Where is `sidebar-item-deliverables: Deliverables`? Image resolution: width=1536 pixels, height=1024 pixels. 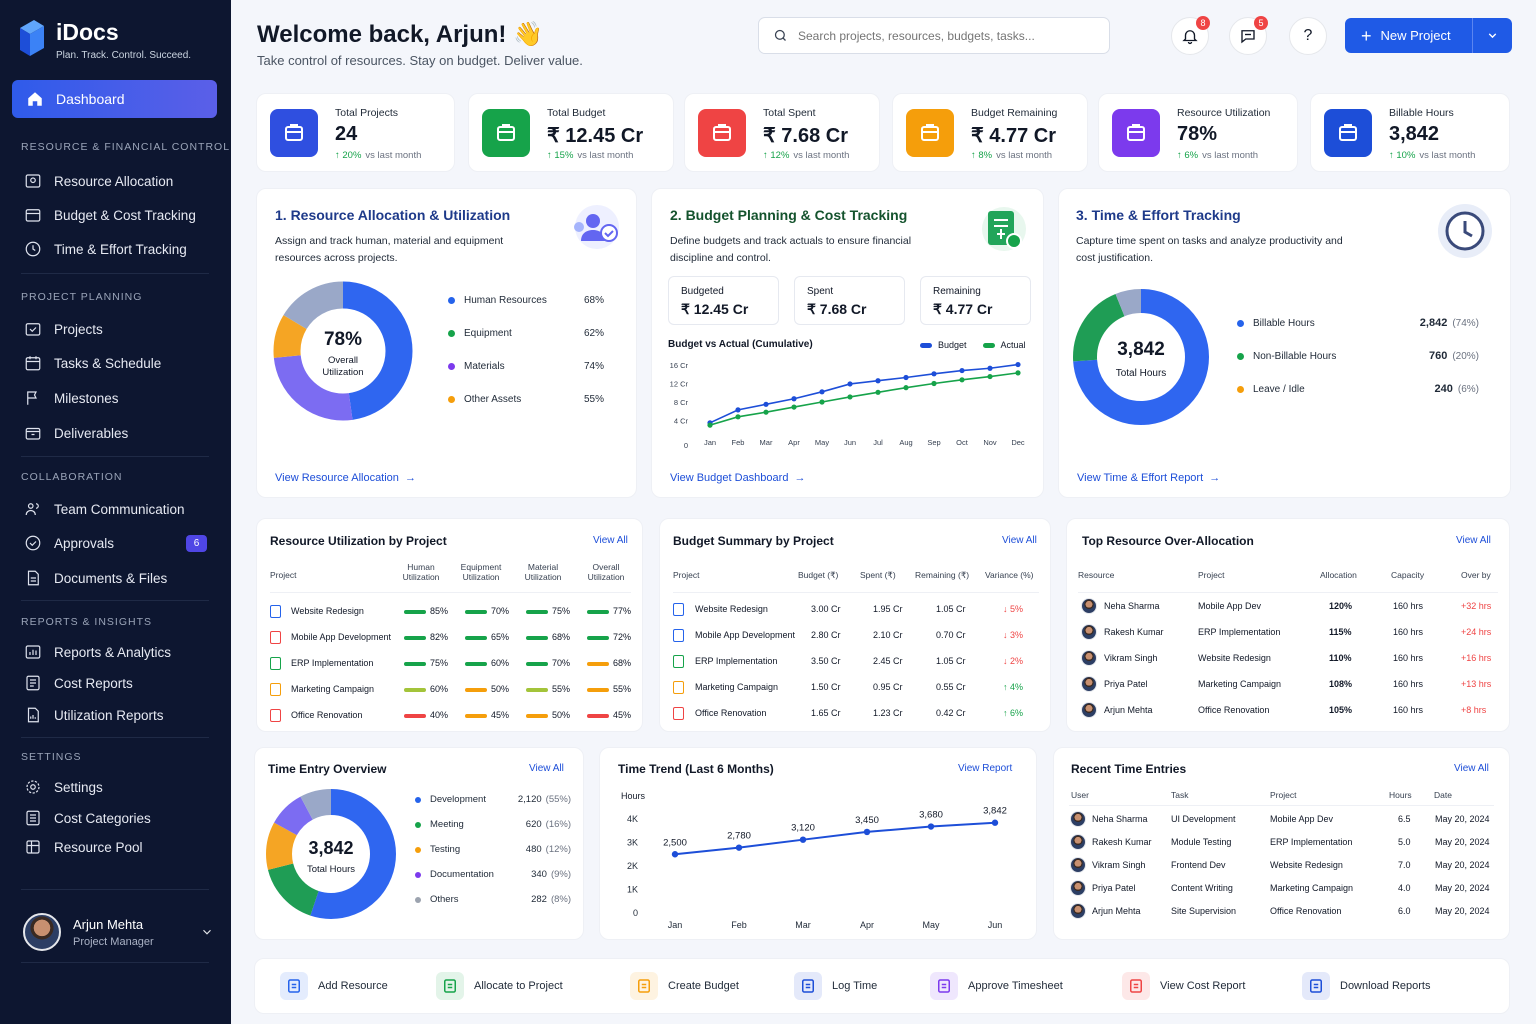
sidebar-item-deliverables: Deliverables is located at coordinates (76, 433).